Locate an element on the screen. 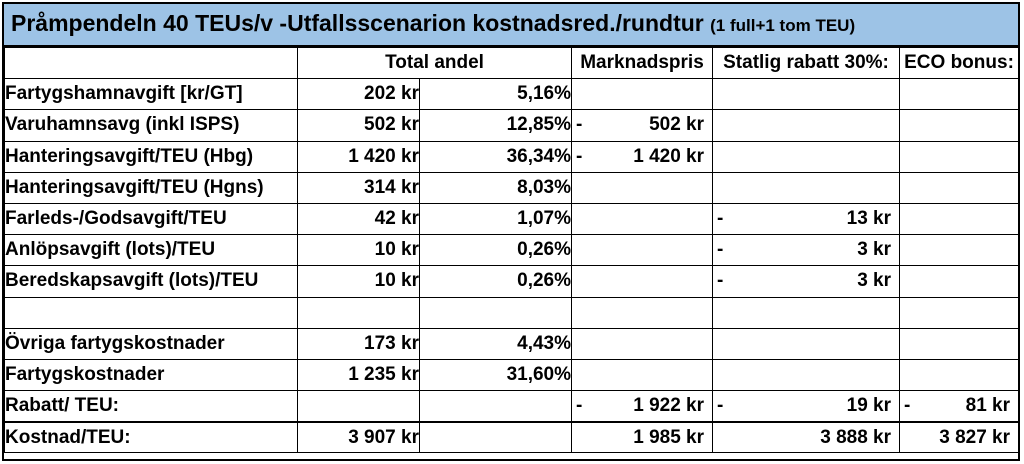 The width and height of the screenshot is (1024, 464). row-label: Farleds-/Godsavgift/TEU is located at coordinates (151, 219).